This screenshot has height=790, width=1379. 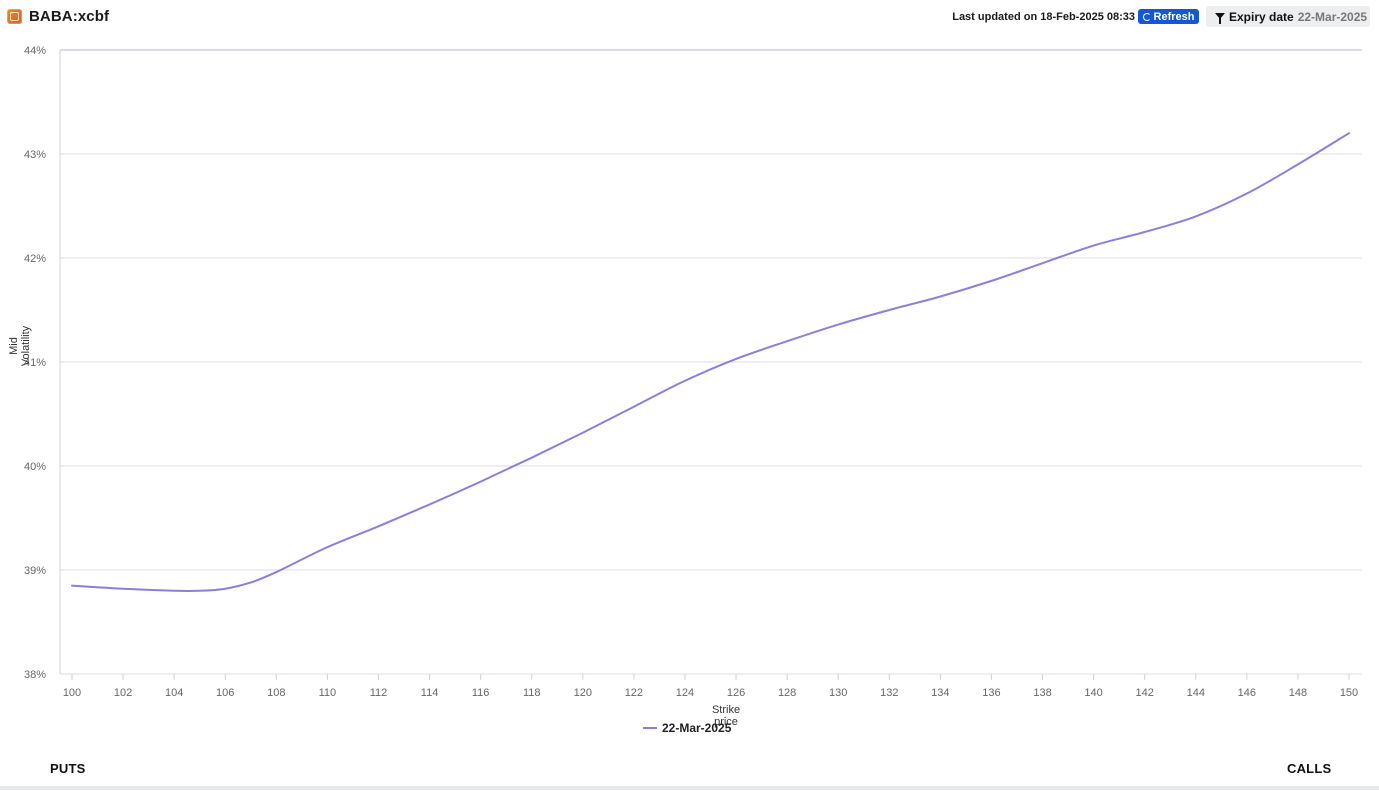 I want to click on x-tick-label: 130, so click(x=838, y=693).